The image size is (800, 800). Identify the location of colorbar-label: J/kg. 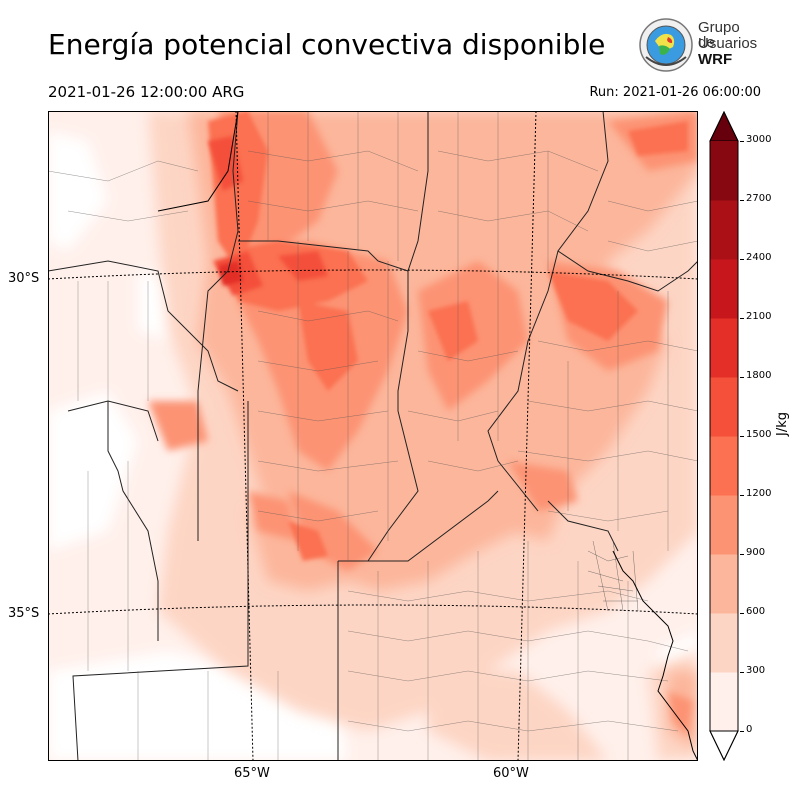
(782, 424).